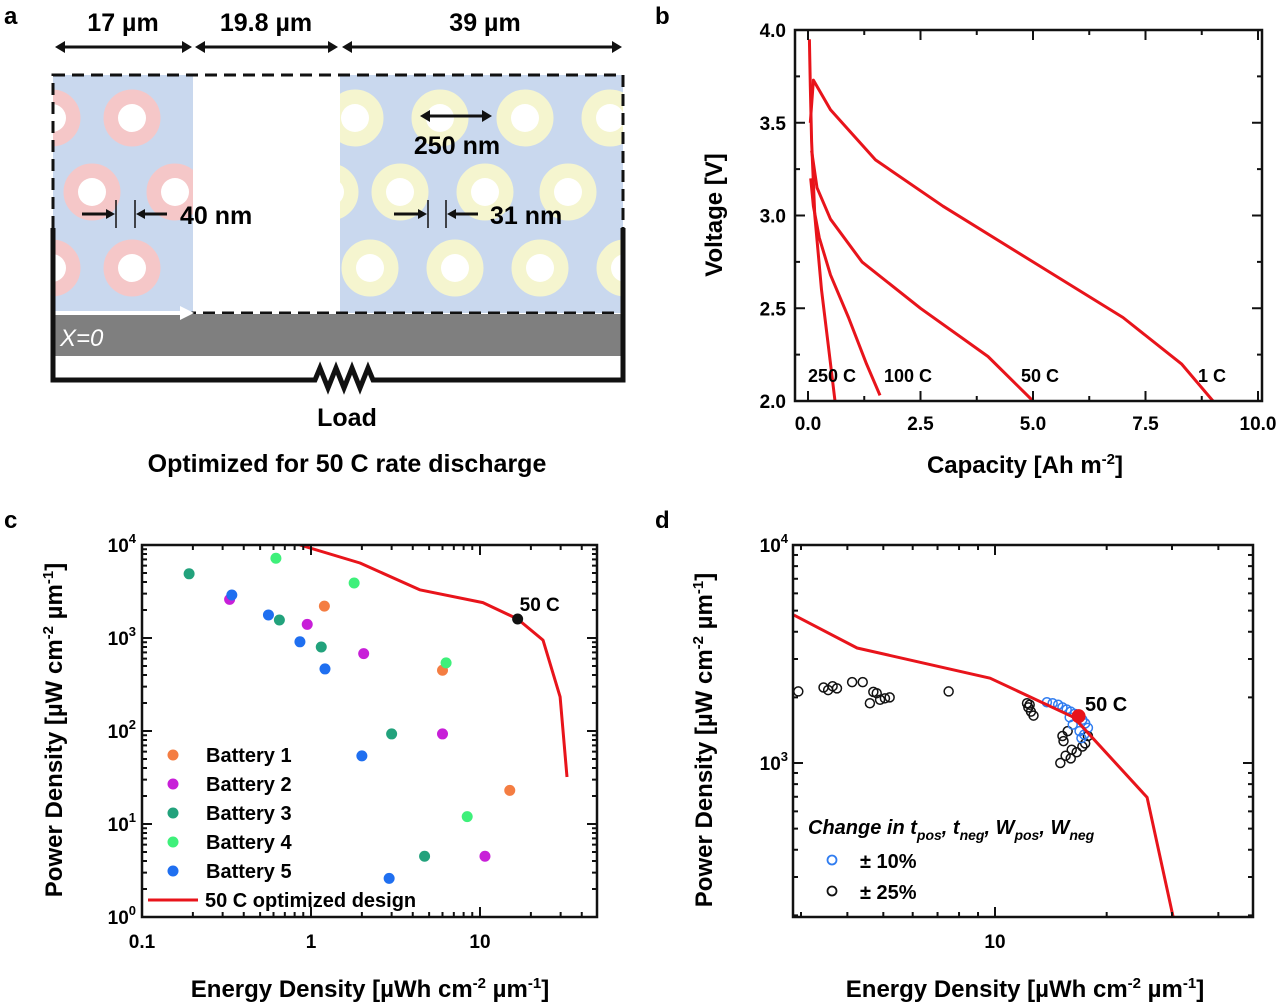  Describe the element at coordinates (10, 520) in the screenshot. I see `panel-label-c: c` at that location.